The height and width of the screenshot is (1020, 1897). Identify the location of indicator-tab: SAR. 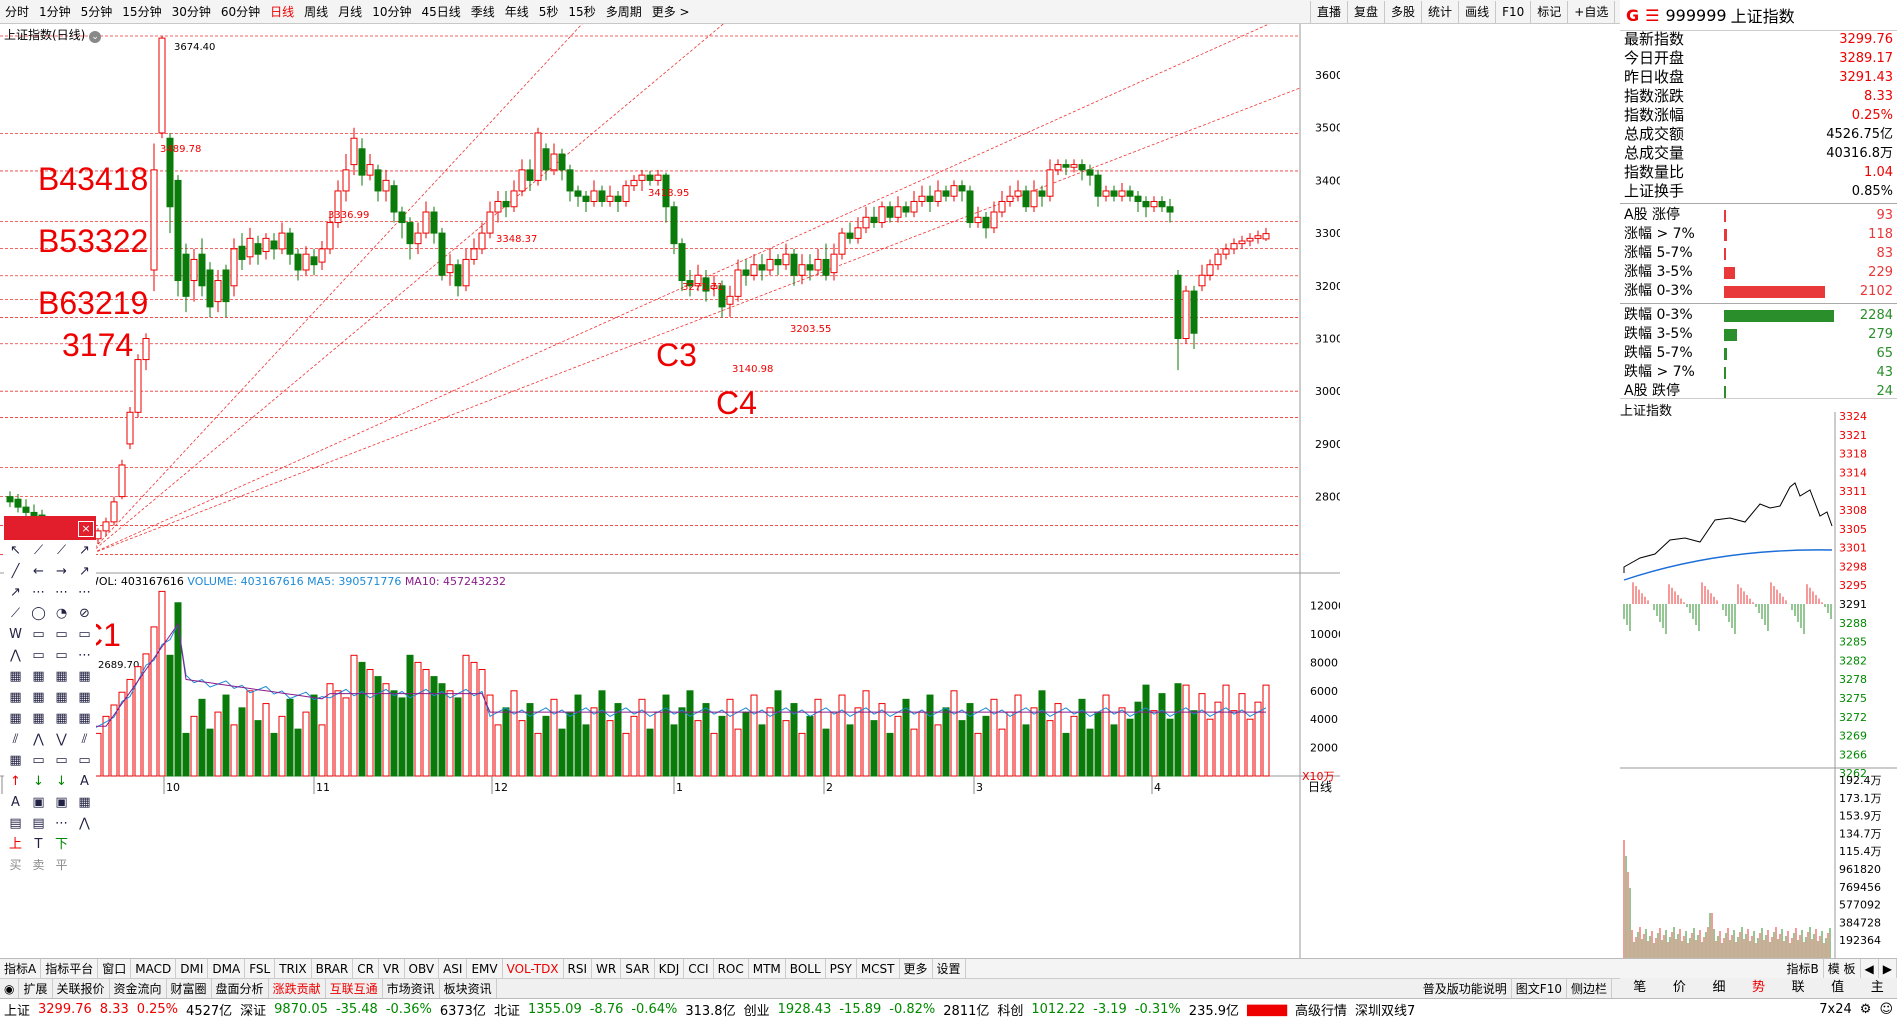
(638, 968).